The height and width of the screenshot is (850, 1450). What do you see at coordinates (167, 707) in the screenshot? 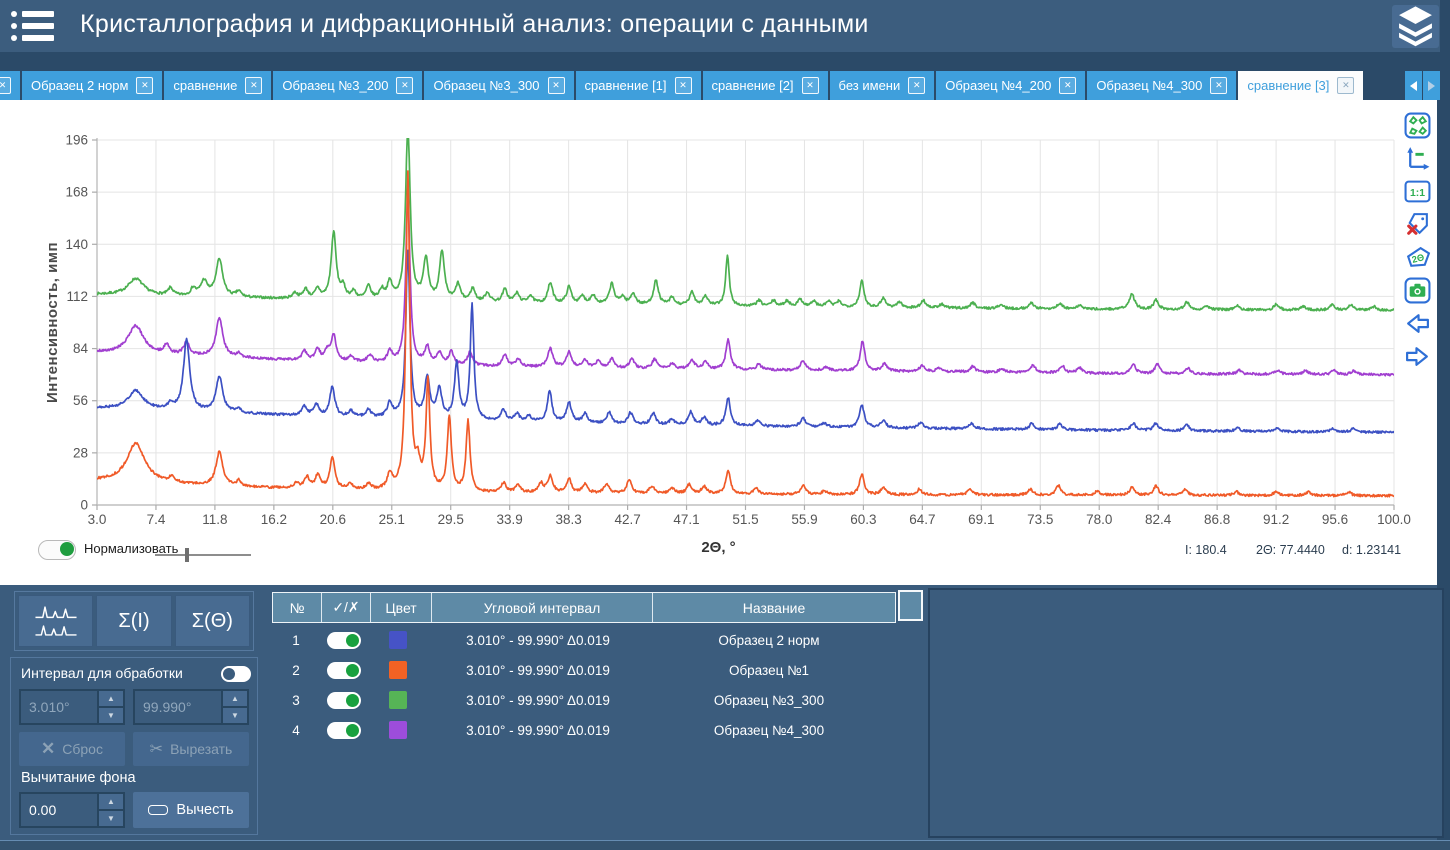
I see `interval-to-value: 99.990°` at bounding box center [167, 707].